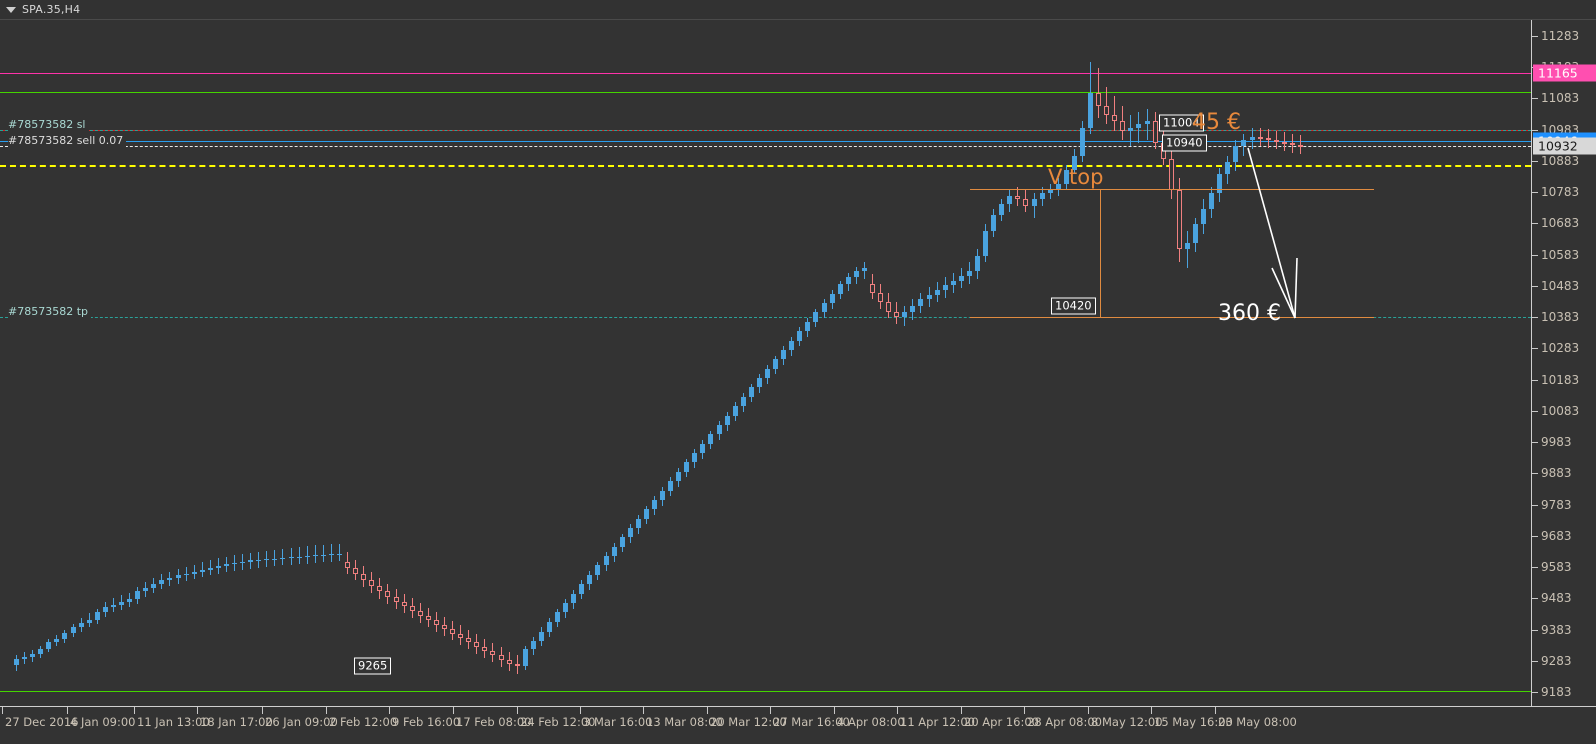 This screenshot has height=744, width=1596. Describe the element at coordinates (1560, 98) in the screenshot. I see `price-tick-label: 11083` at that location.